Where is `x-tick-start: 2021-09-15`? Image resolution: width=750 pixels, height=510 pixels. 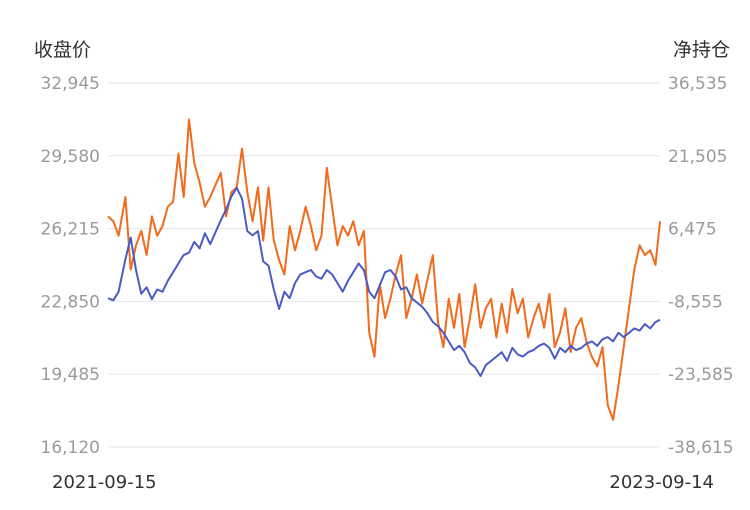
x-tick-start: 2021-09-15 is located at coordinates (104, 482).